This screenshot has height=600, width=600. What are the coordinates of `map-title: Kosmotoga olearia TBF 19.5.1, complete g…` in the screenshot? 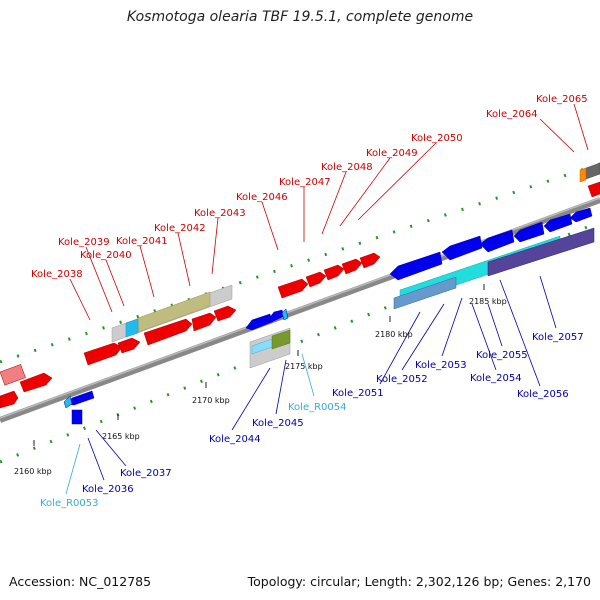 It's located at (300, 17).